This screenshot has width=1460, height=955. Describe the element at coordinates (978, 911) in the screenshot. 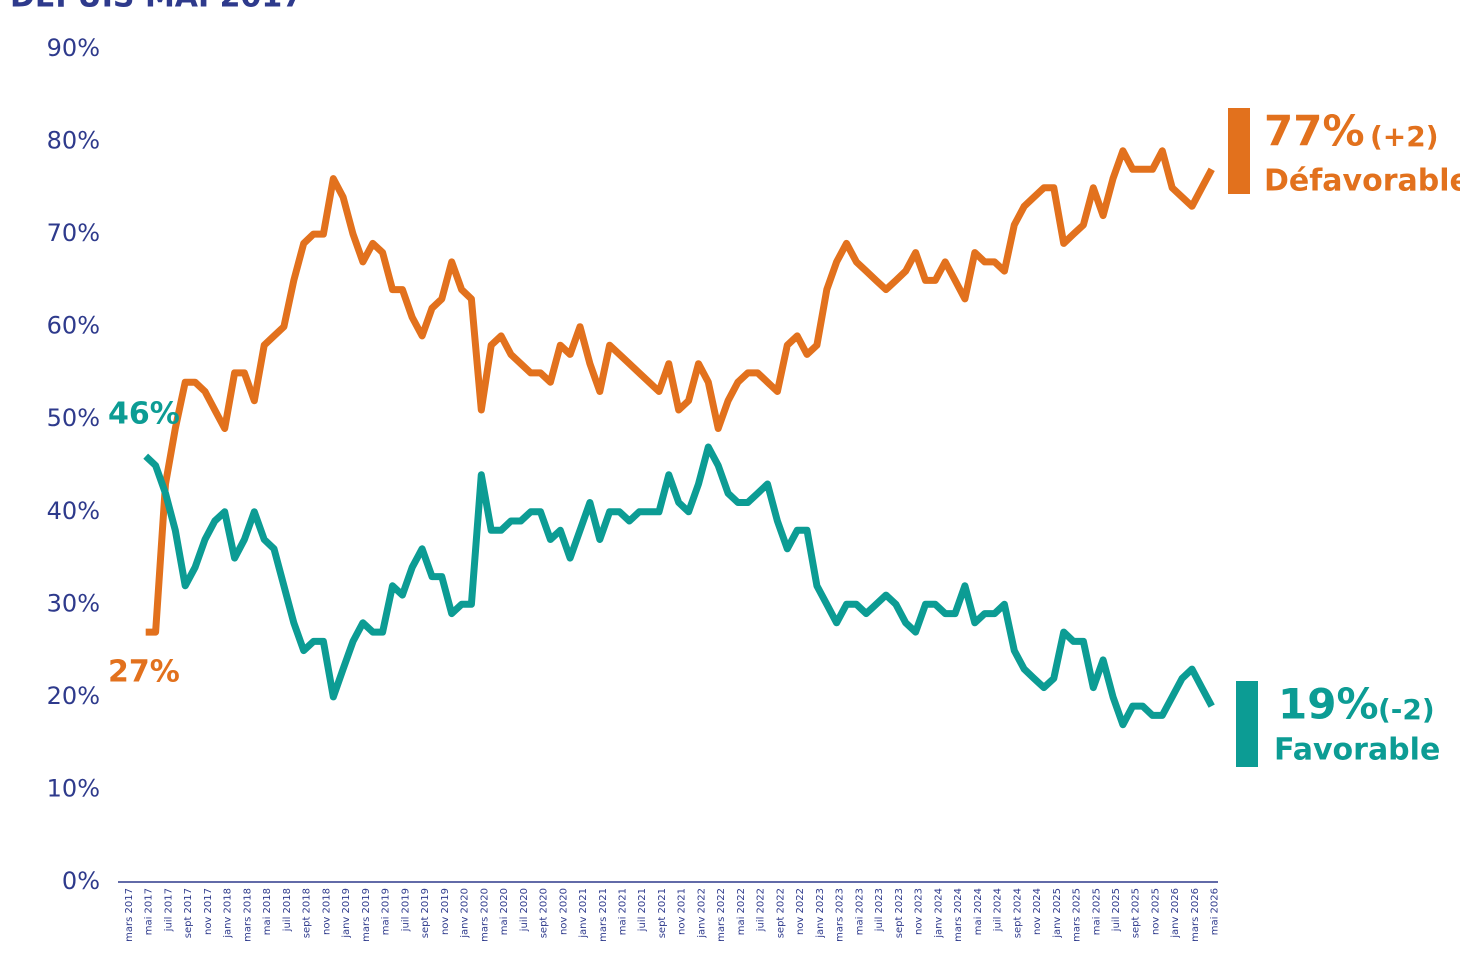

I see `x-tick-label: mai 2024` at that location.